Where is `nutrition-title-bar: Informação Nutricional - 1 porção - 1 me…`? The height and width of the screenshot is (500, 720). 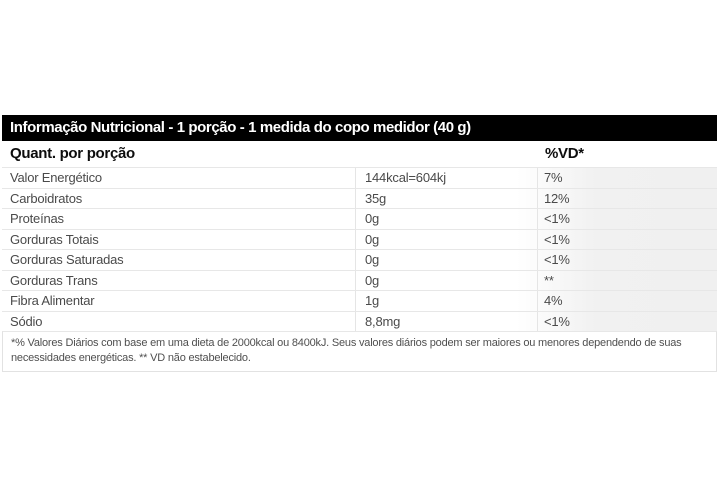
nutrition-title-bar: Informação Nutricional - 1 porção - 1 me… is located at coordinates (359, 128).